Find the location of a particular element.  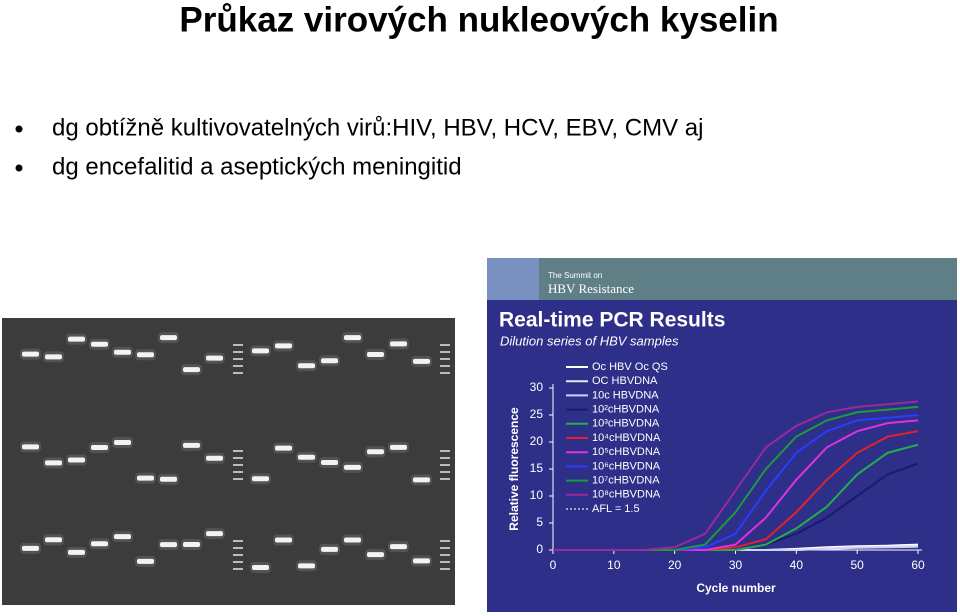

legend-label: Oc HBV Oc QS is located at coordinates (630, 367).